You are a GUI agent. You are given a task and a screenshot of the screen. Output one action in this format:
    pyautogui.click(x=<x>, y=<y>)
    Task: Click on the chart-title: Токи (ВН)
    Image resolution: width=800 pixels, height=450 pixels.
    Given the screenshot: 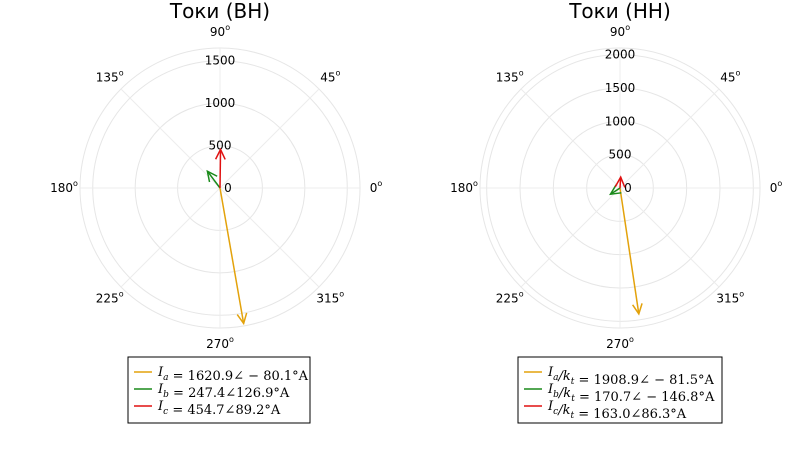 What is the action you would take?
    pyautogui.click(x=219, y=11)
    